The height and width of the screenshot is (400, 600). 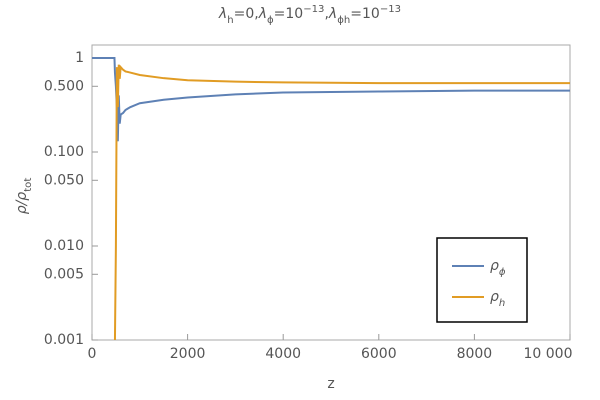 I want to click on y-tick-label: 0.005, so click(x=64, y=274).